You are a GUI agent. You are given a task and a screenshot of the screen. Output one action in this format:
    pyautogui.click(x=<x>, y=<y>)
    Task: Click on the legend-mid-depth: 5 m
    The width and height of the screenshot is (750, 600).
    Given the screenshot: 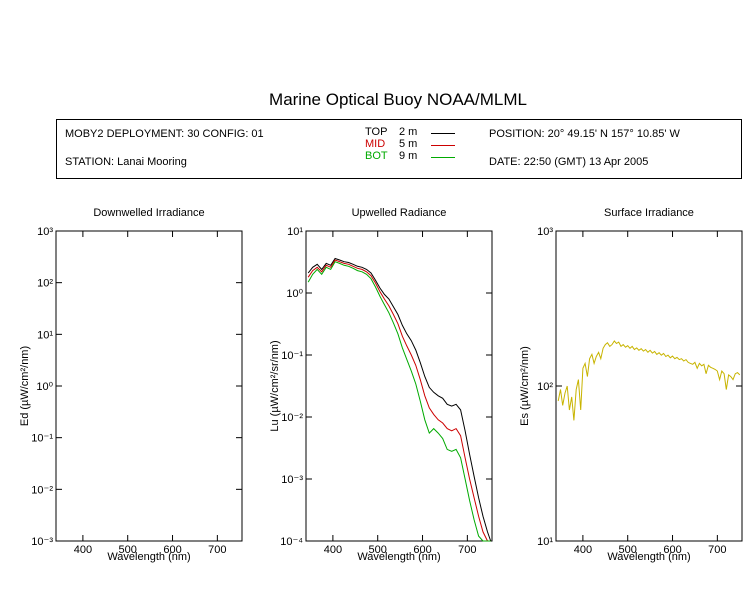 What is the action you would take?
    pyautogui.click(x=408, y=144)
    